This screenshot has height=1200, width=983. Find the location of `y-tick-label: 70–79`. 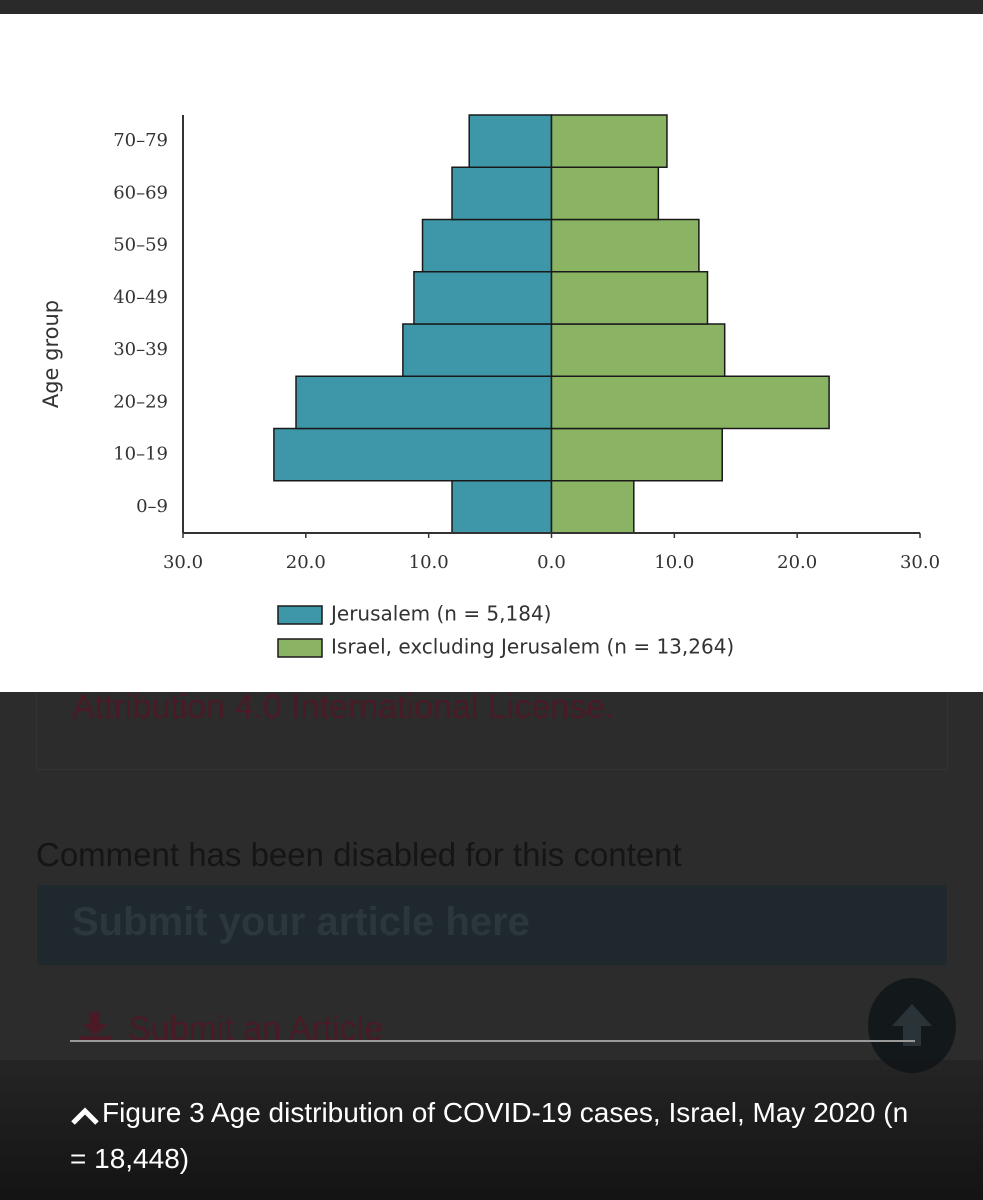

y-tick-label: 70–79 is located at coordinates (140, 140).